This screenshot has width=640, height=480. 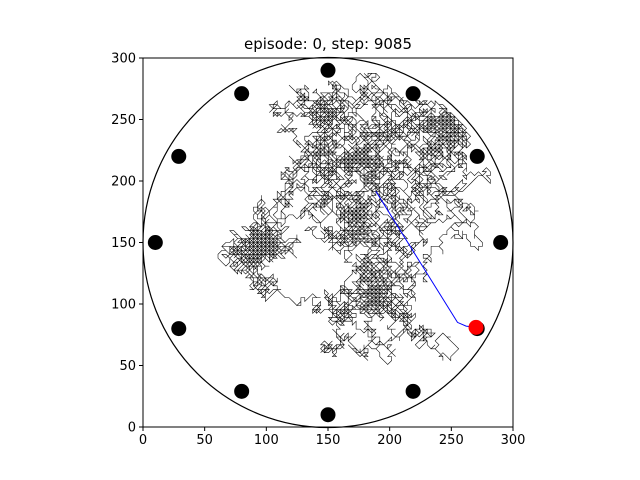 What do you see at coordinates (123, 243) in the screenshot?
I see `y-tick-label-150: 150` at bounding box center [123, 243].